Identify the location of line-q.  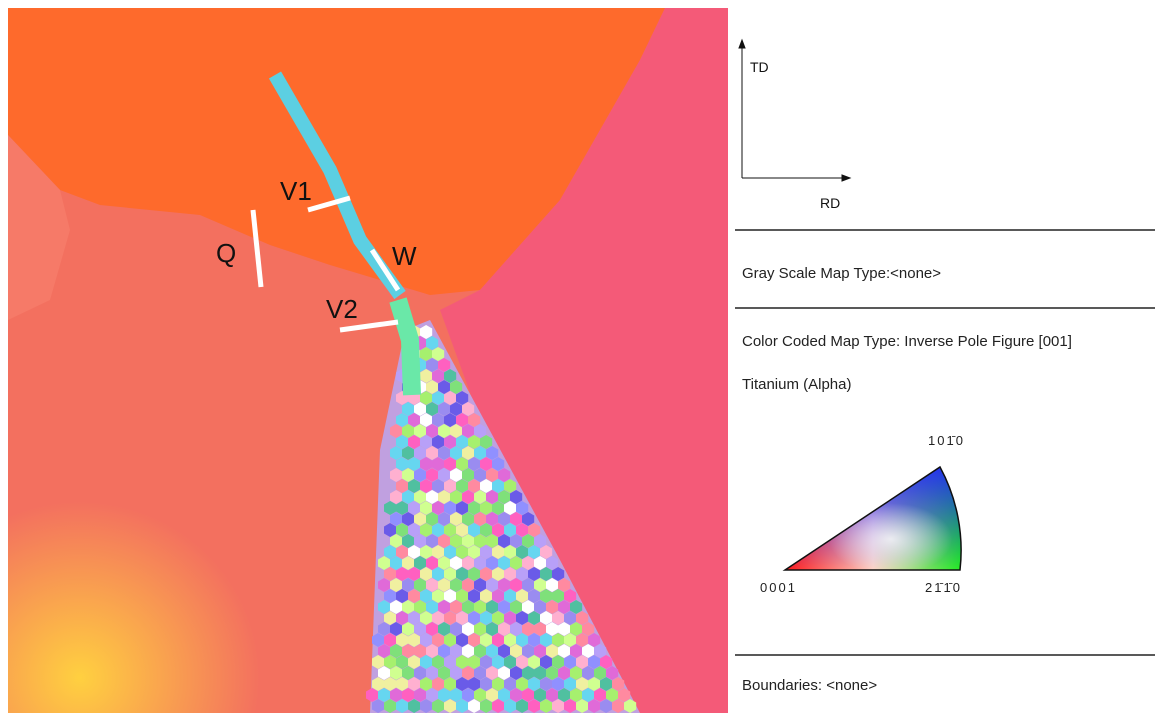
(257, 248).